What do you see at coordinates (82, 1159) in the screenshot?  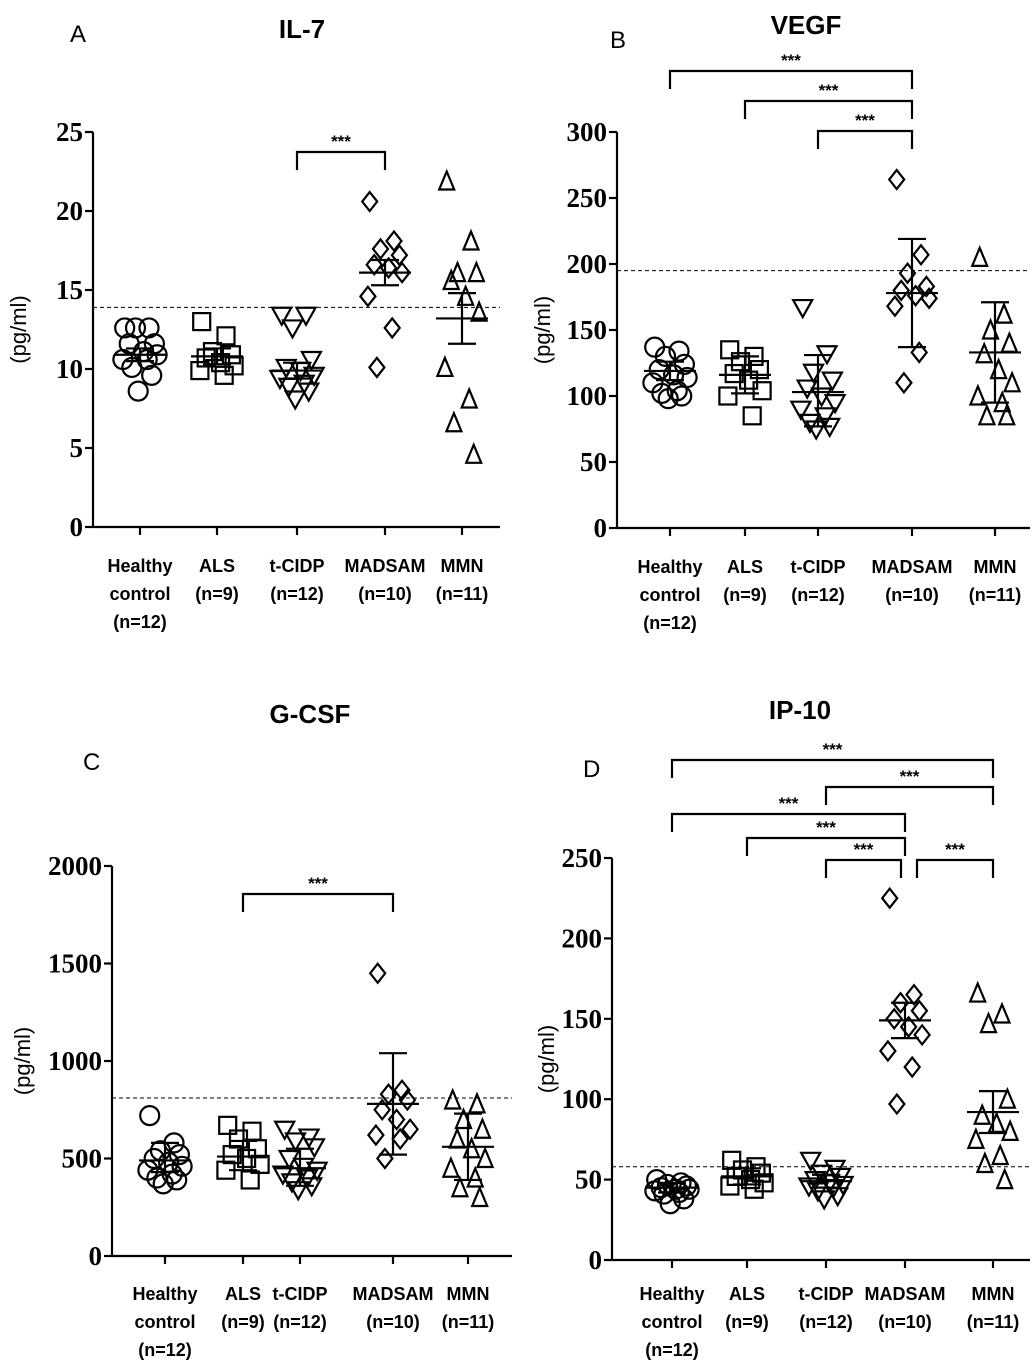 I see `y-tick-label: 500` at bounding box center [82, 1159].